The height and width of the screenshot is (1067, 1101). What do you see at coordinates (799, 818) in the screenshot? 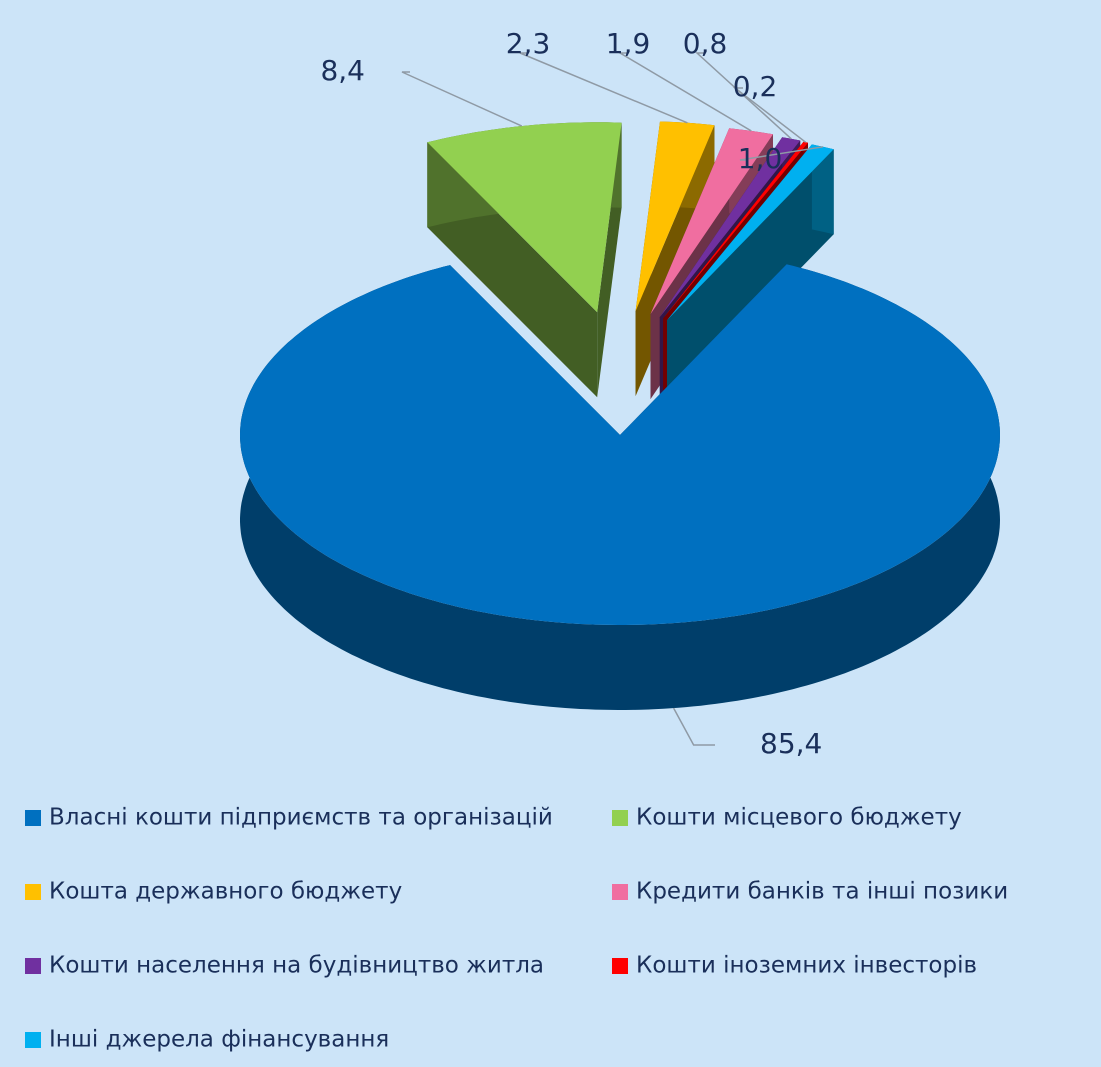
I see `legend-label: Кошти місцевого бюджету` at bounding box center [799, 818].